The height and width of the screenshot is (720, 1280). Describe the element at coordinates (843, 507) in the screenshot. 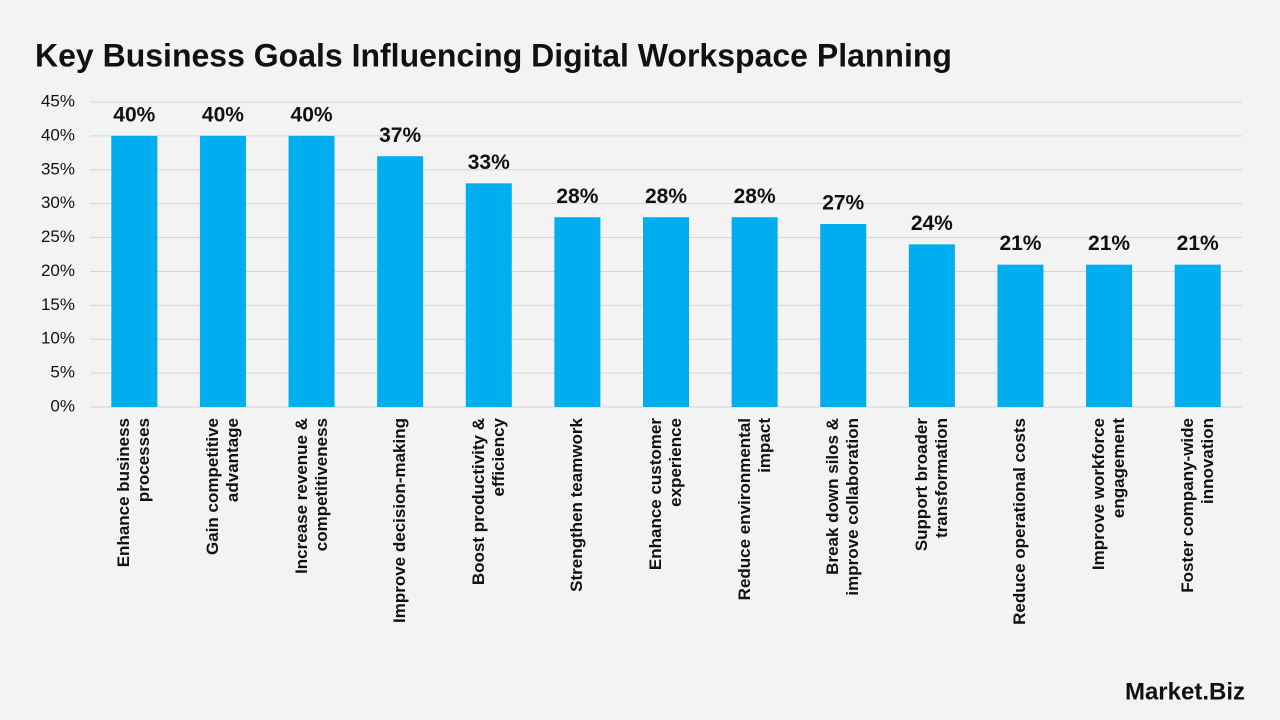

I see `x-tick-label: Break down silos & improve collaboration` at that location.